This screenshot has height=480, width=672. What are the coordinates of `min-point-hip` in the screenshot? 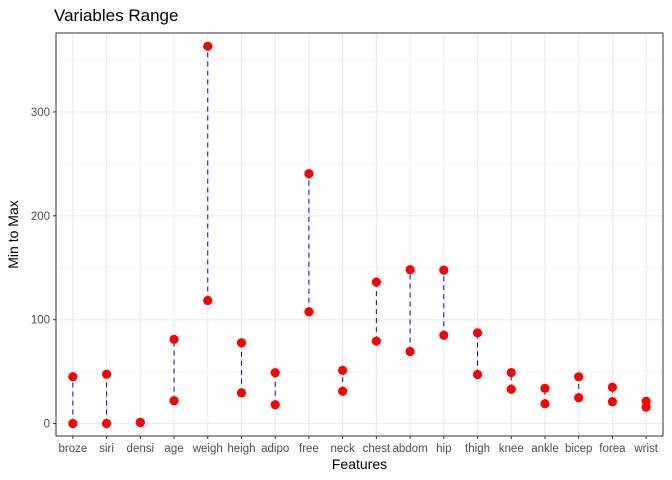 It's located at (444, 335).